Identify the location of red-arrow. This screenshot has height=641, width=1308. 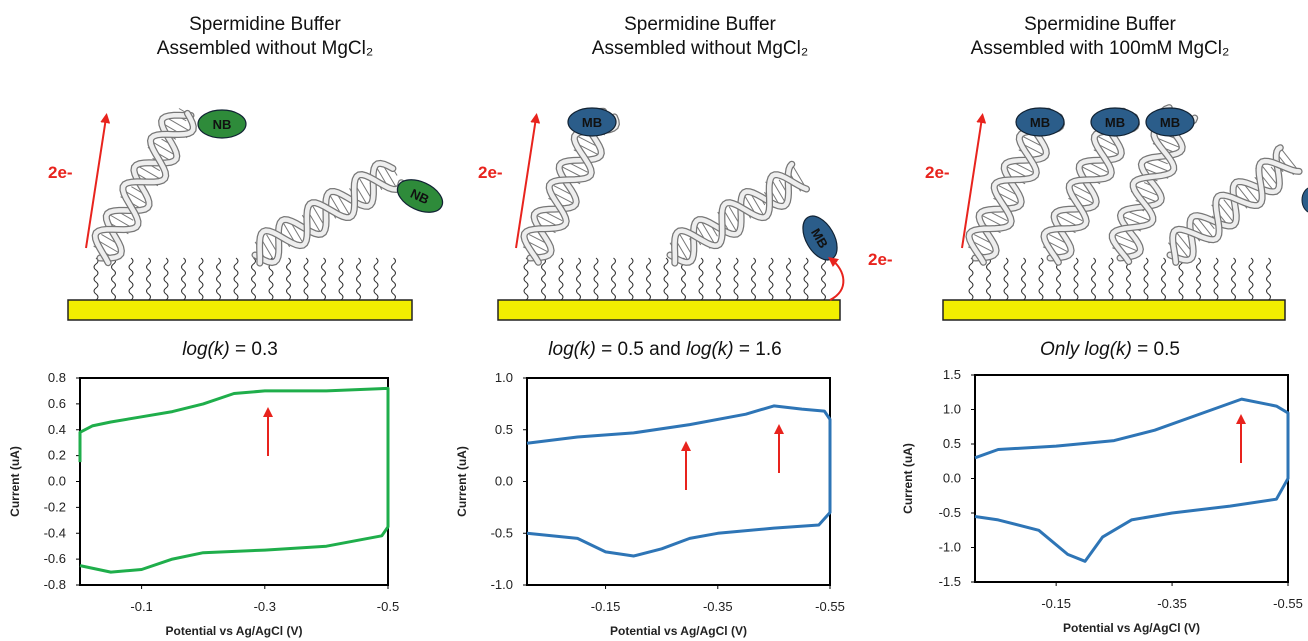
(528, 181).